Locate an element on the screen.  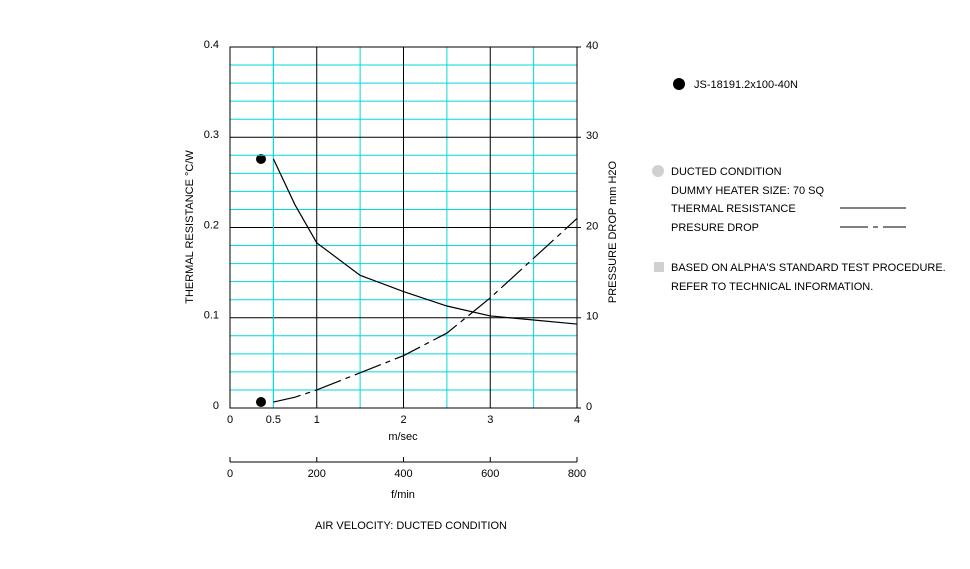
x-tick-label: 0.5 is located at coordinates (273, 420).